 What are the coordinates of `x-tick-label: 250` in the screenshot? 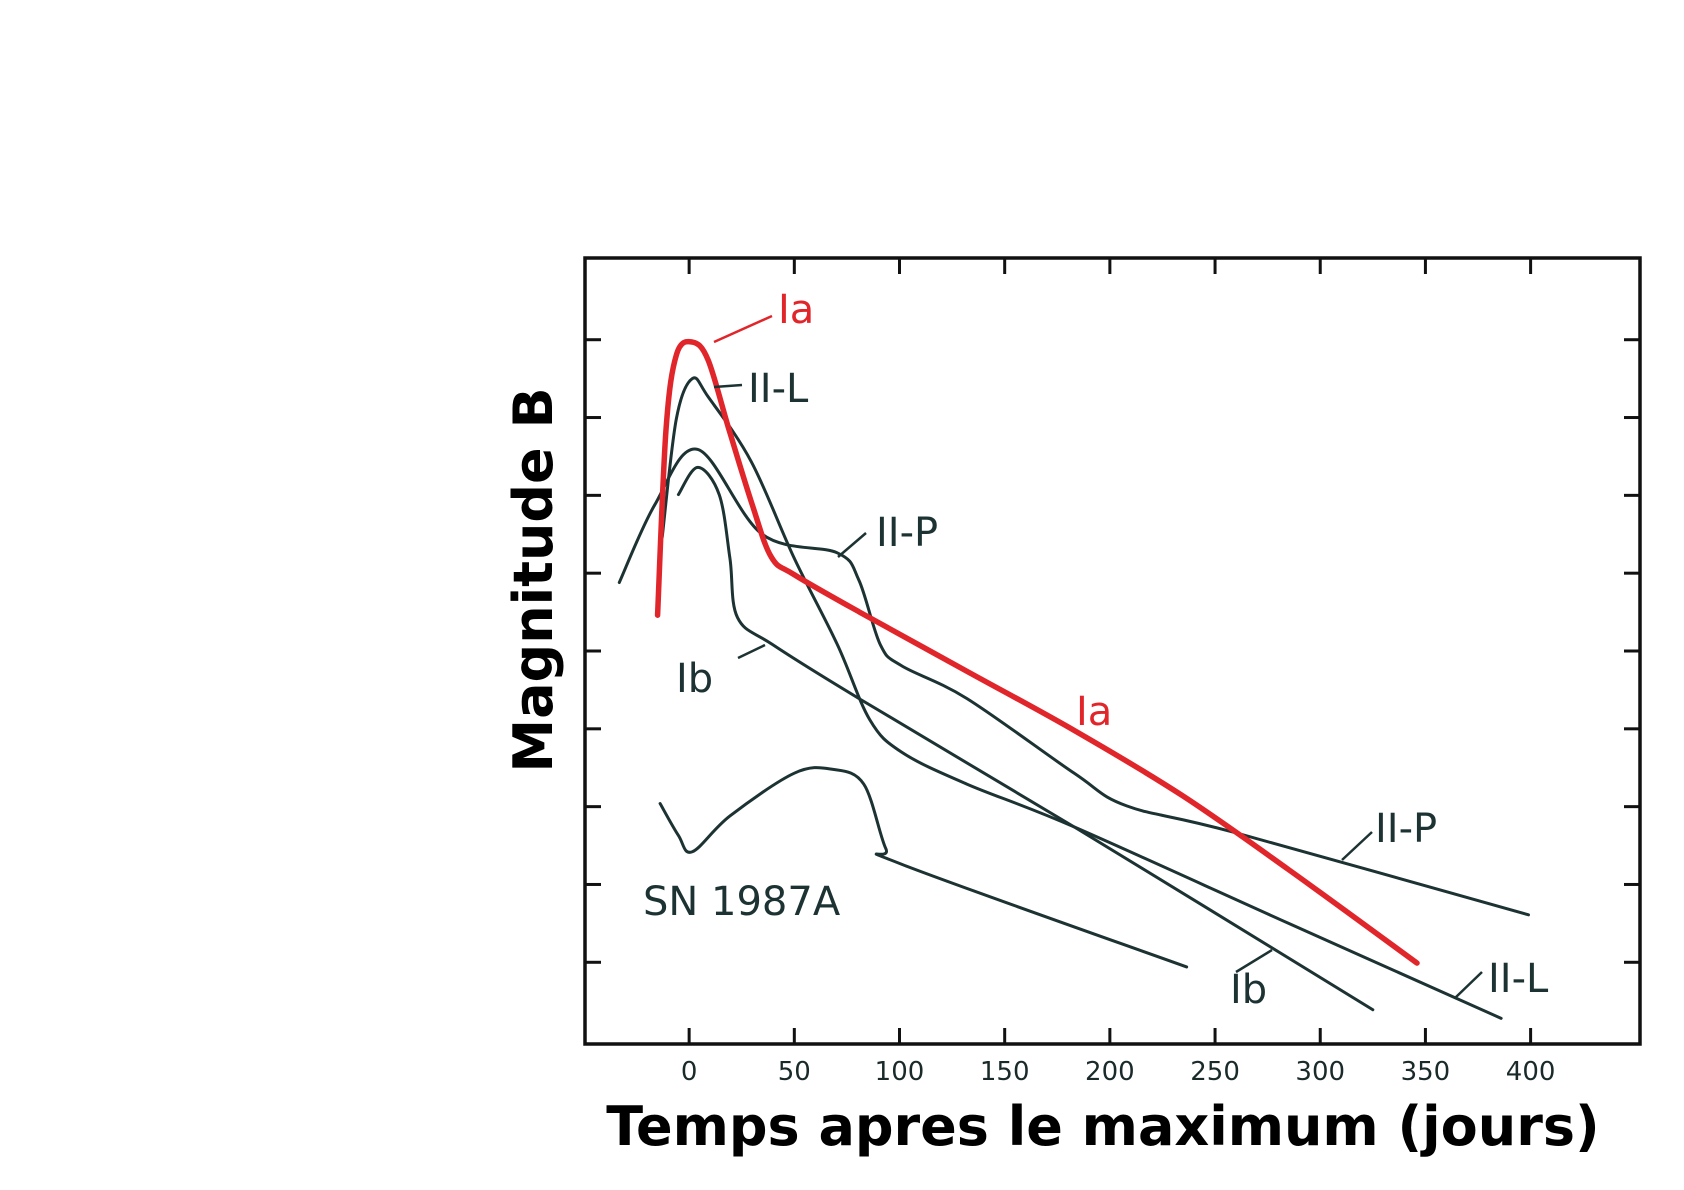 It's located at (1215, 1072).